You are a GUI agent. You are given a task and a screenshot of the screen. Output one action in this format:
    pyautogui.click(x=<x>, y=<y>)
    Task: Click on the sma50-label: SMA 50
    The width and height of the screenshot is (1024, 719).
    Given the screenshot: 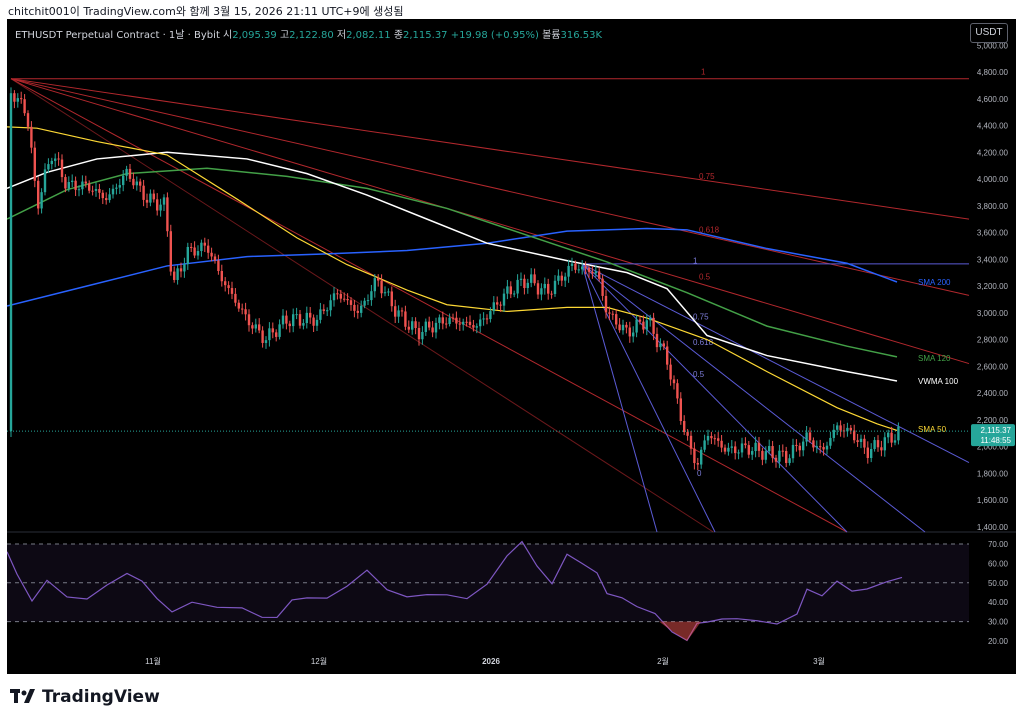 What is the action you would take?
    pyautogui.click(x=932, y=429)
    